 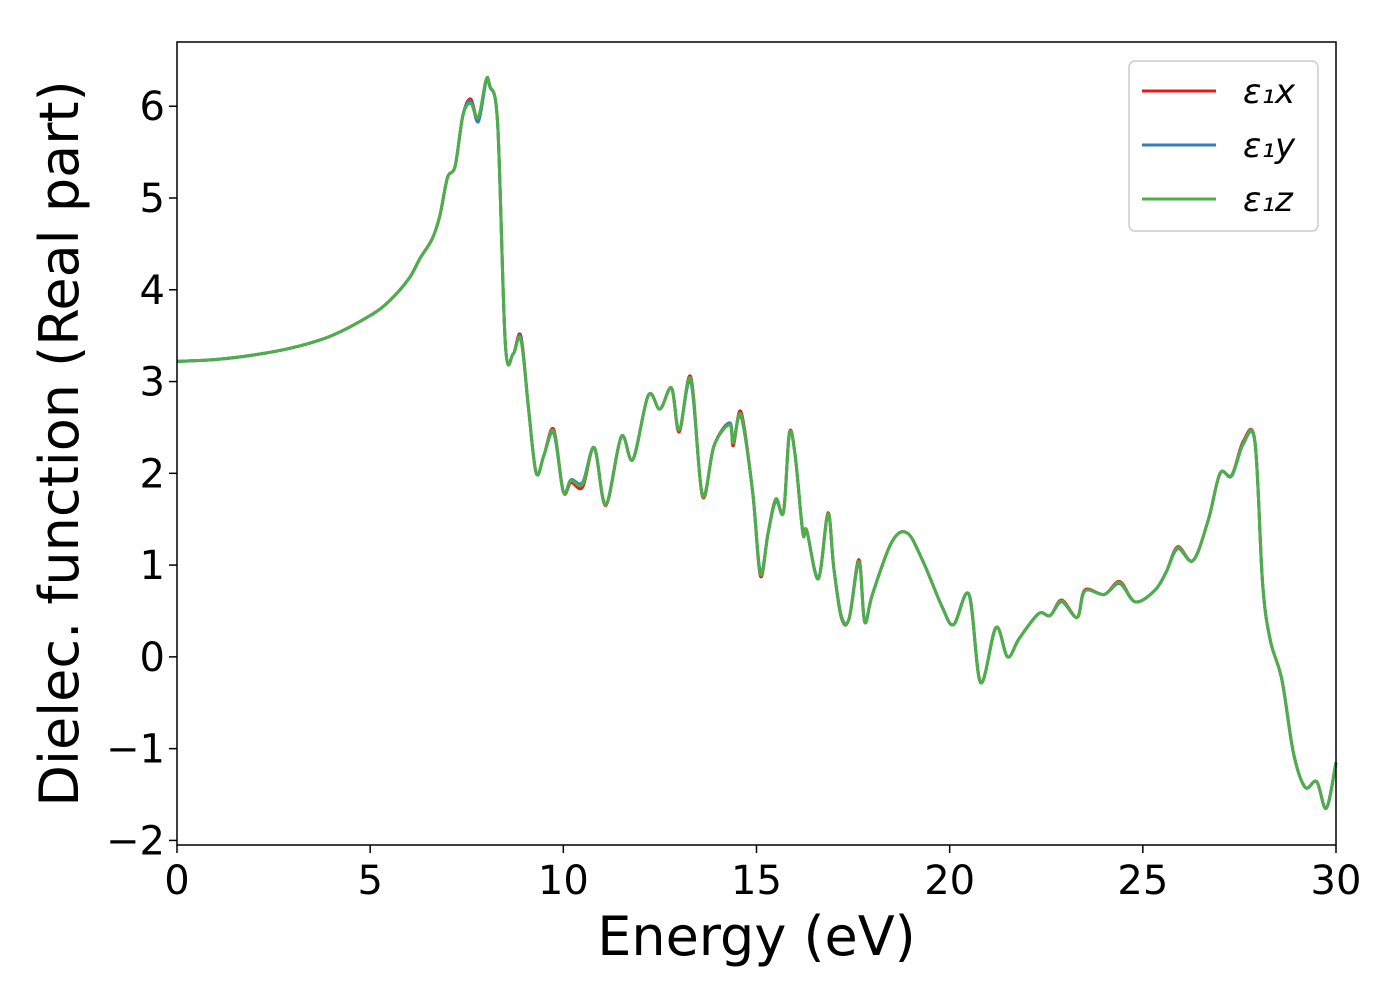 I want to click on y-tick-label: −1, so click(x=135, y=750).